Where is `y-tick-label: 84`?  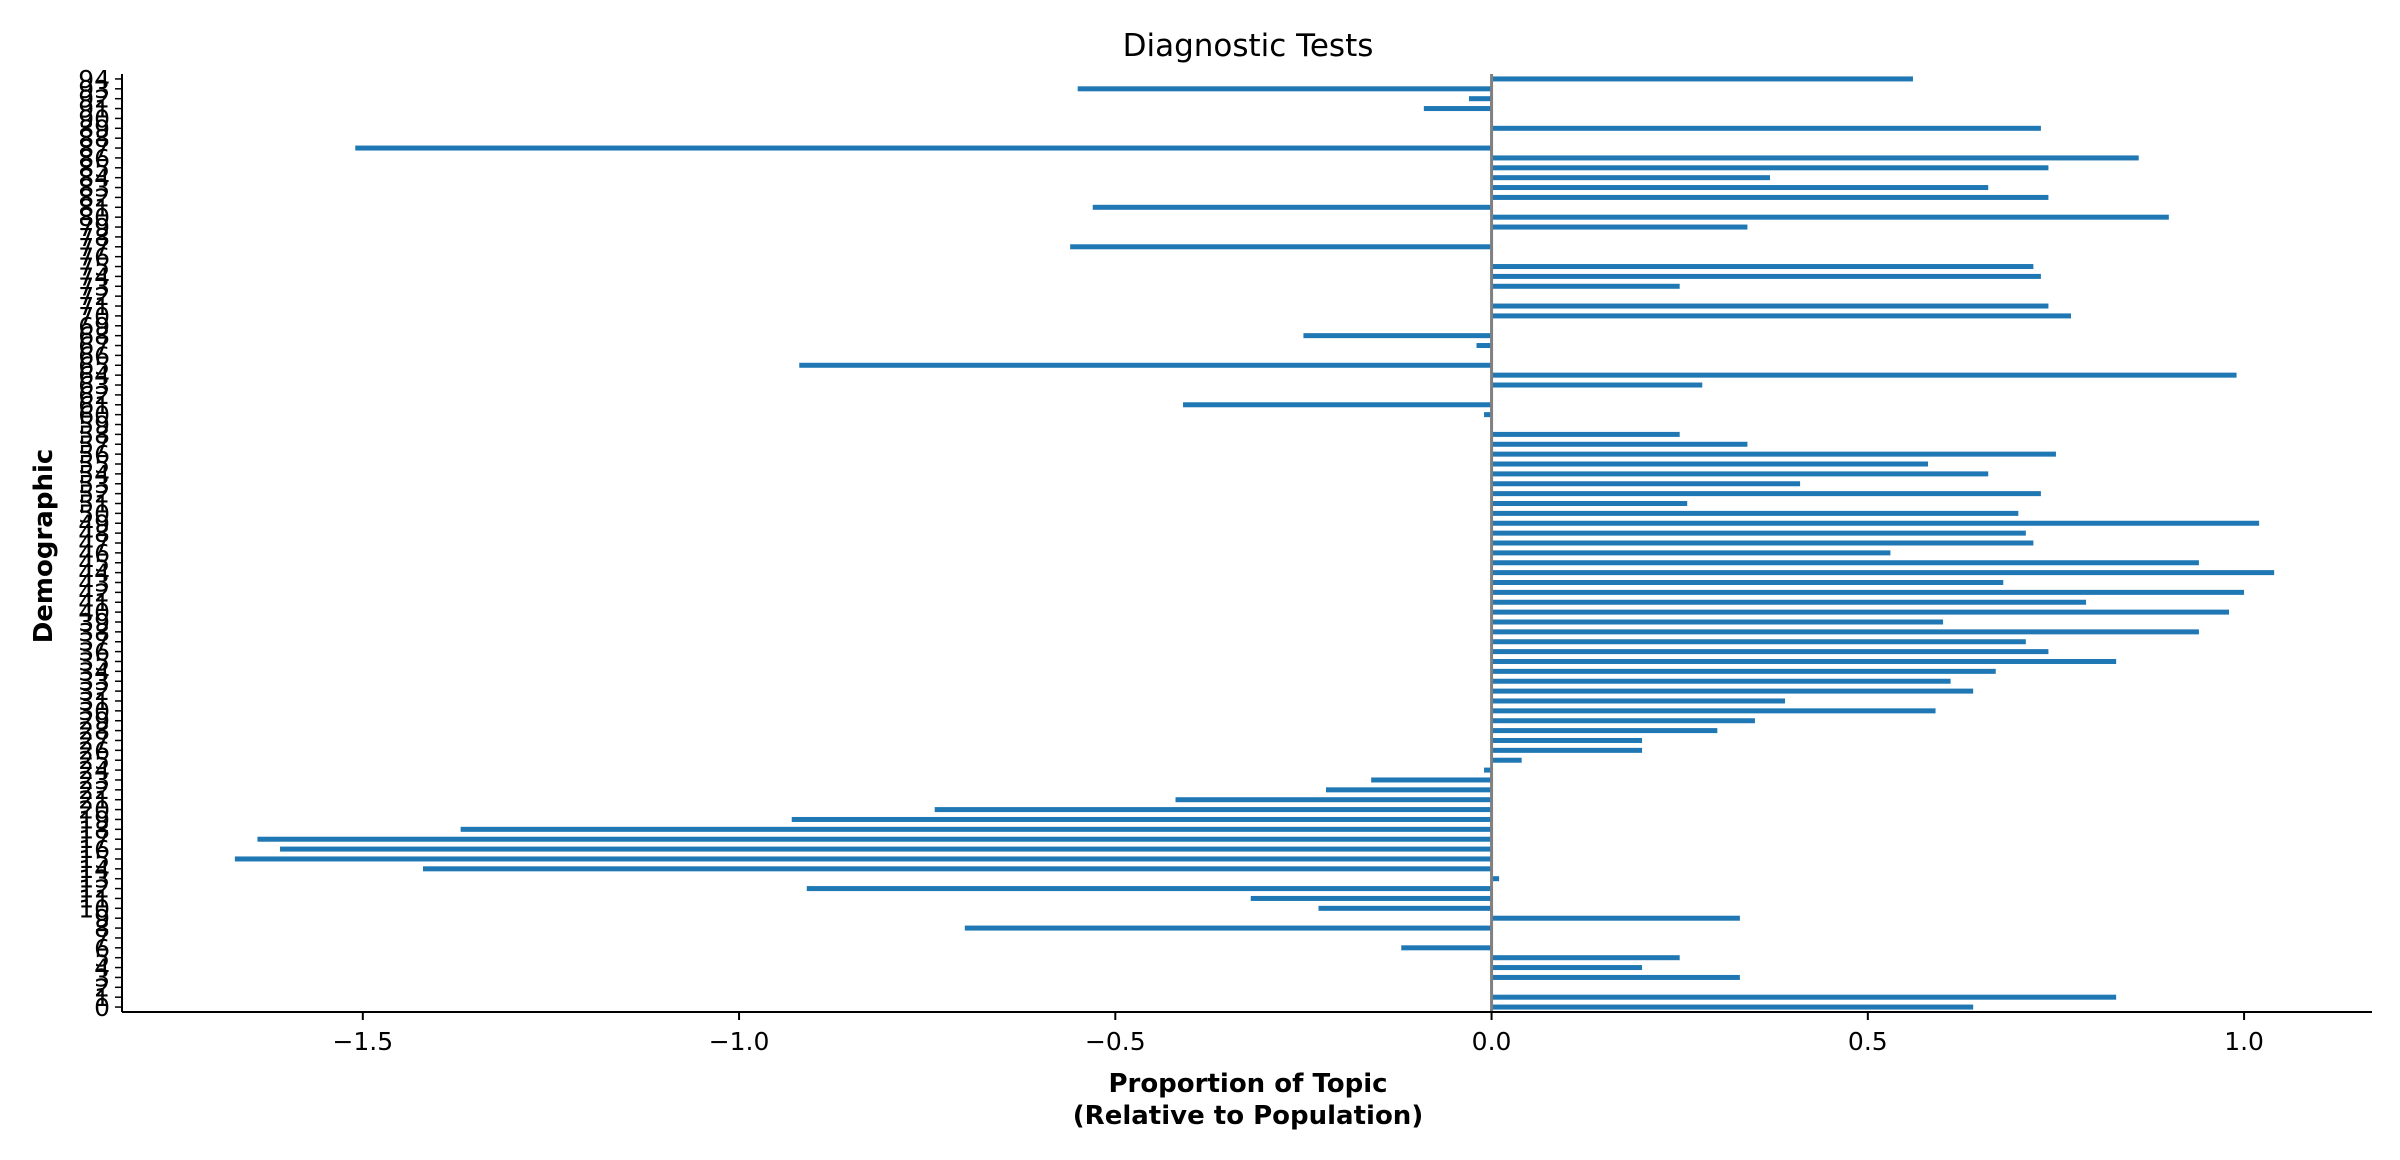
y-tick-label: 84 is located at coordinates (94, 178).